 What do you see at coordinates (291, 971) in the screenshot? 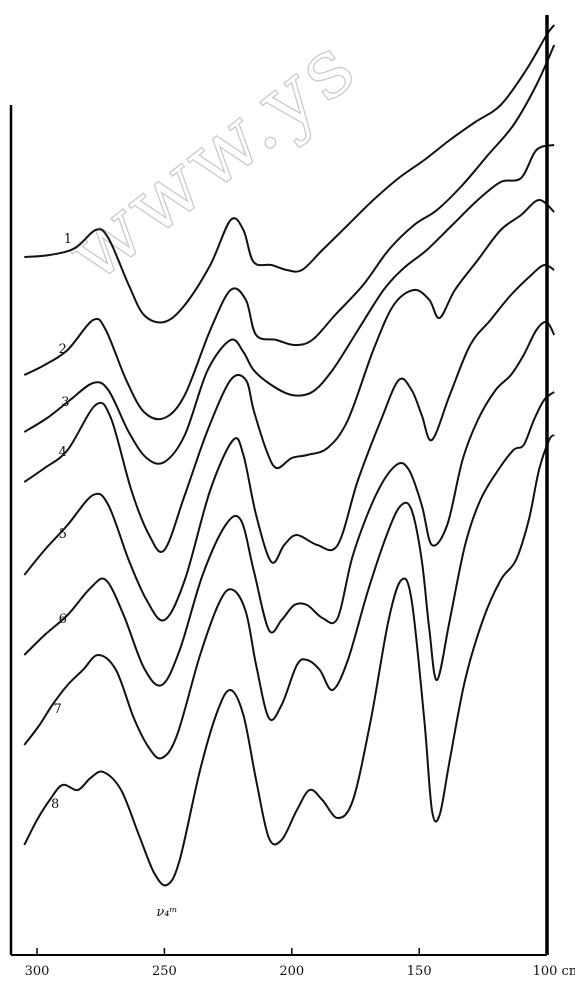
I see `x-tick-label-200: 200` at bounding box center [291, 971].